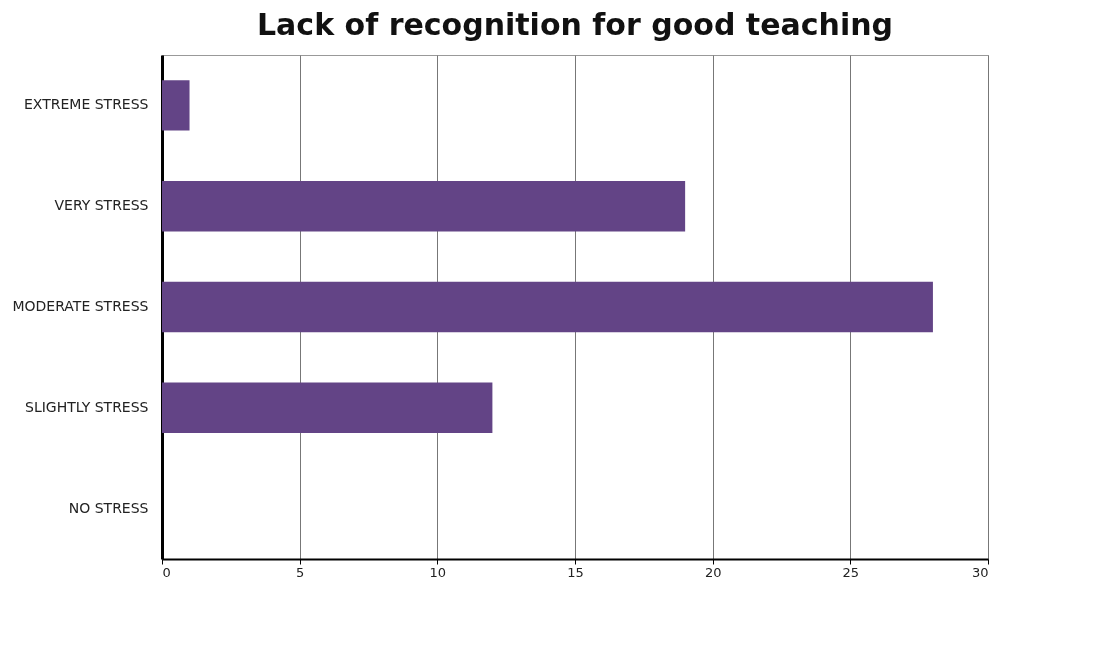  Describe the element at coordinates (851, 572) in the screenshot. I see `x-tick-label: 25` at that location.